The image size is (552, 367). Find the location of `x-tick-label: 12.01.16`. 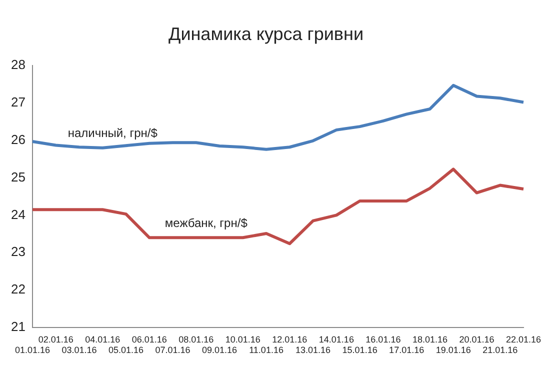

x-tick-label: 12.01.16 is located at coordinates (290, 339).